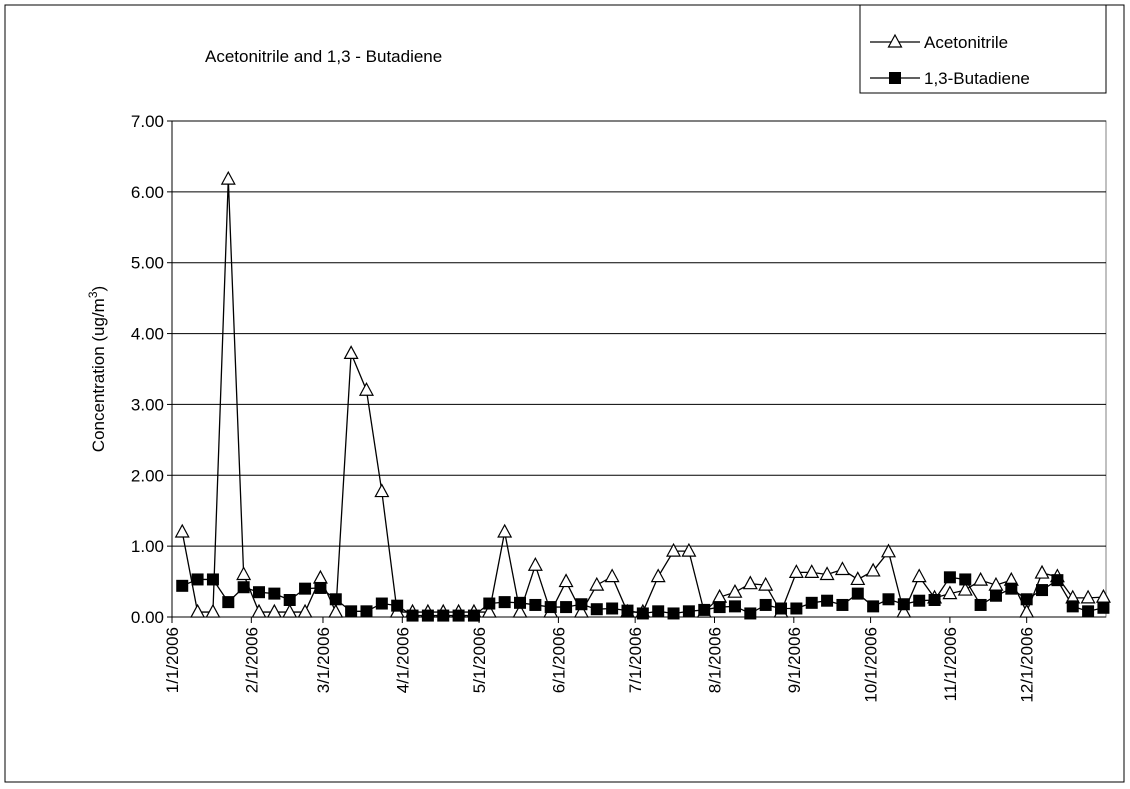 This screenshot has height=789, width=1130. Describe the element at coordinates (794, 660) in the screenshot. I see `x-tick-label: 9/1/2006` at that location.